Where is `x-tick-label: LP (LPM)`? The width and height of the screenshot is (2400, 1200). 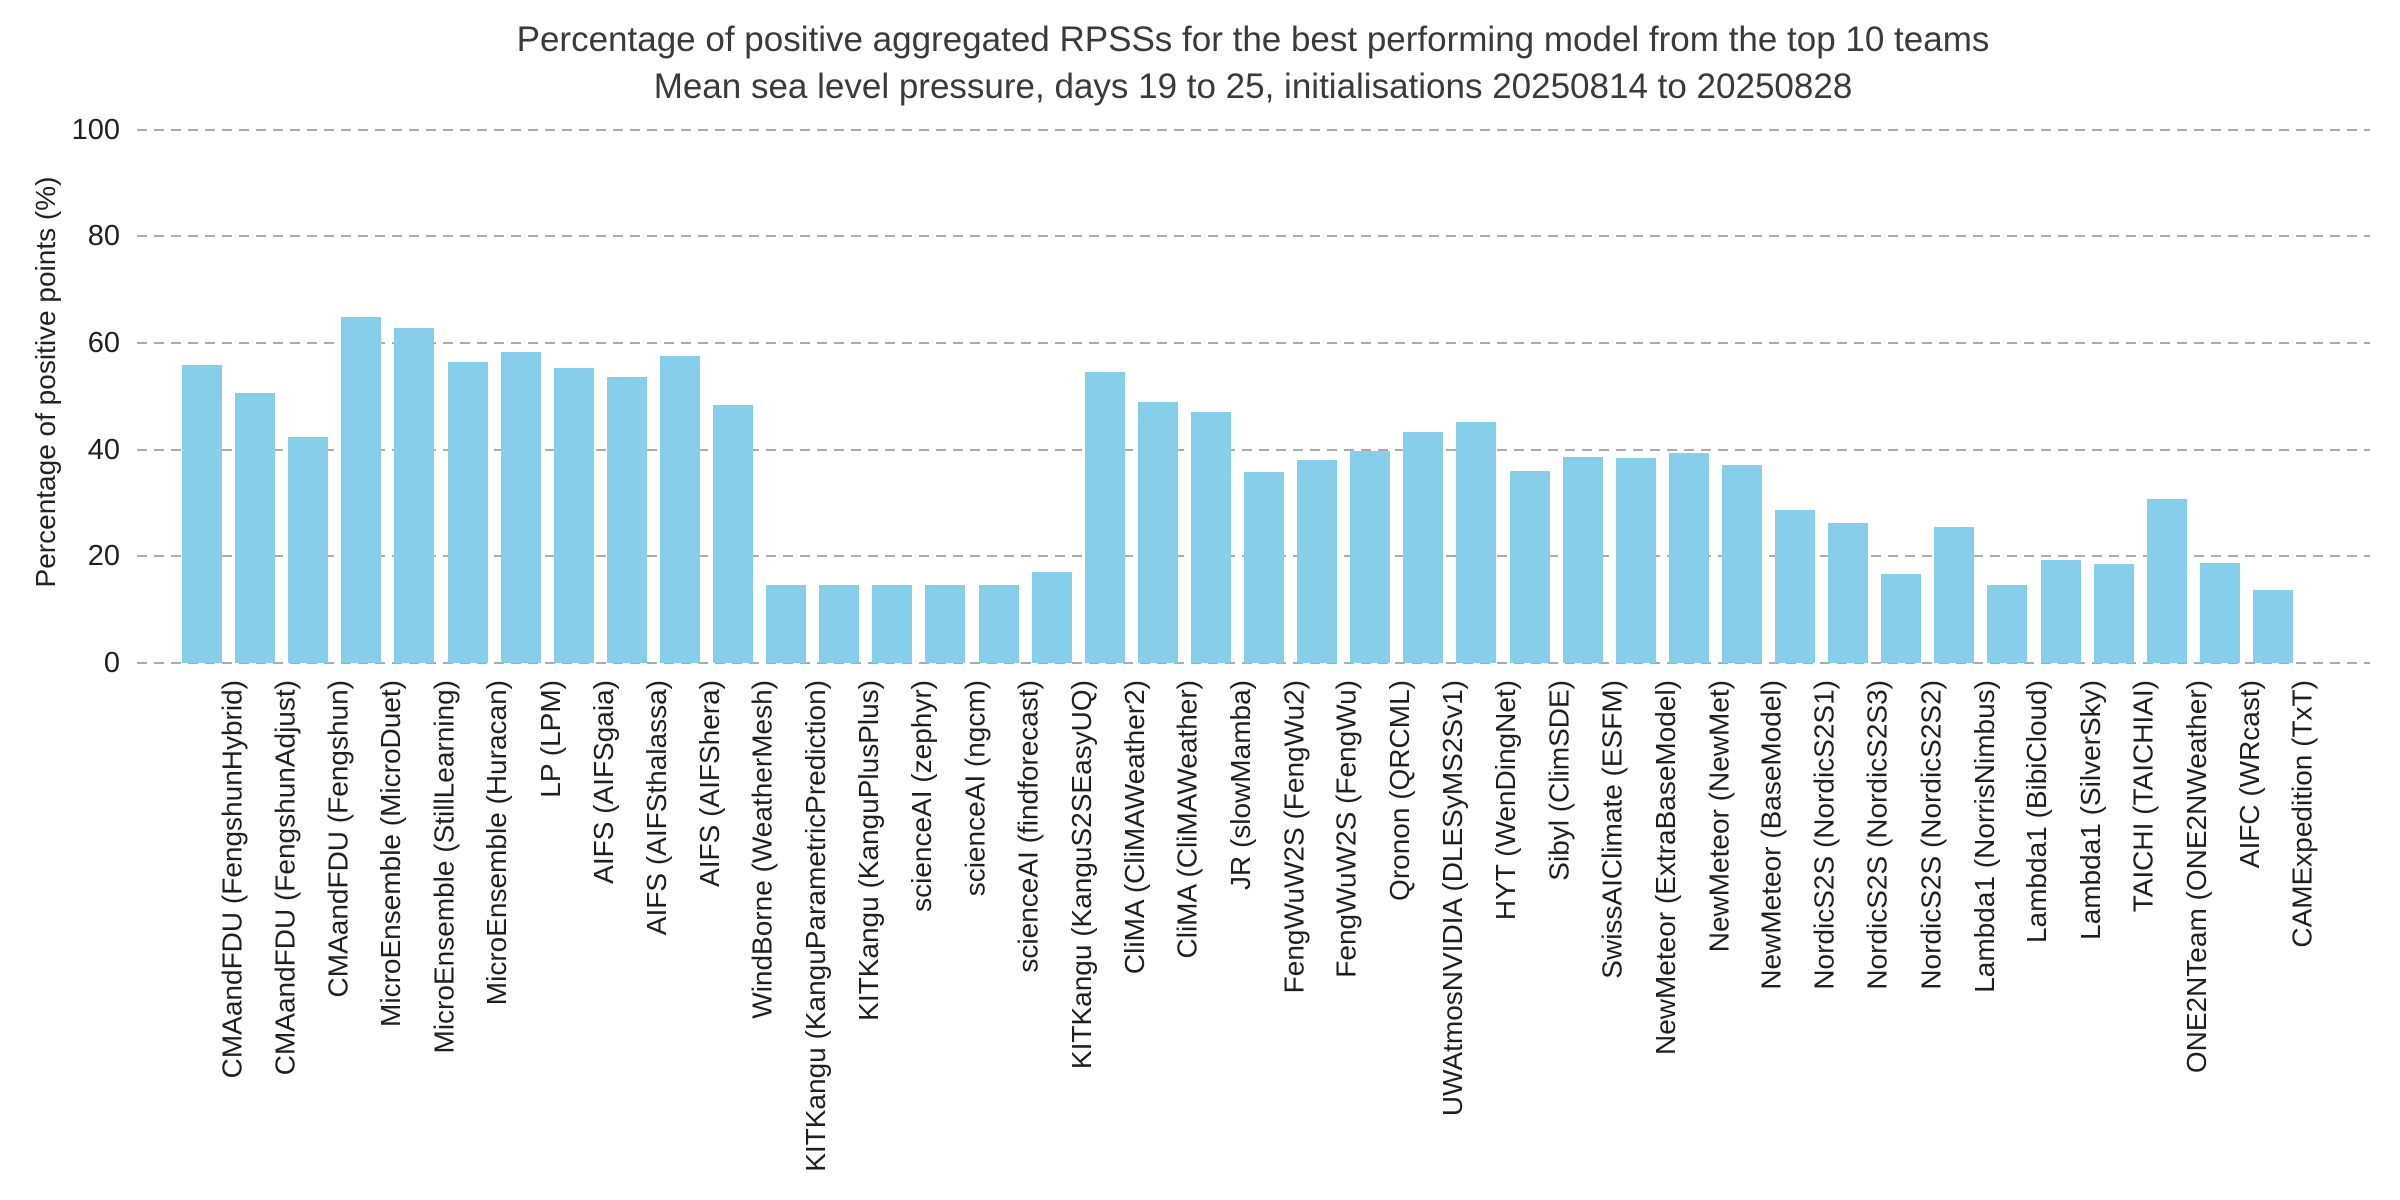
x-tick-label: LP (LPM) is located at coordinates (550, 739).